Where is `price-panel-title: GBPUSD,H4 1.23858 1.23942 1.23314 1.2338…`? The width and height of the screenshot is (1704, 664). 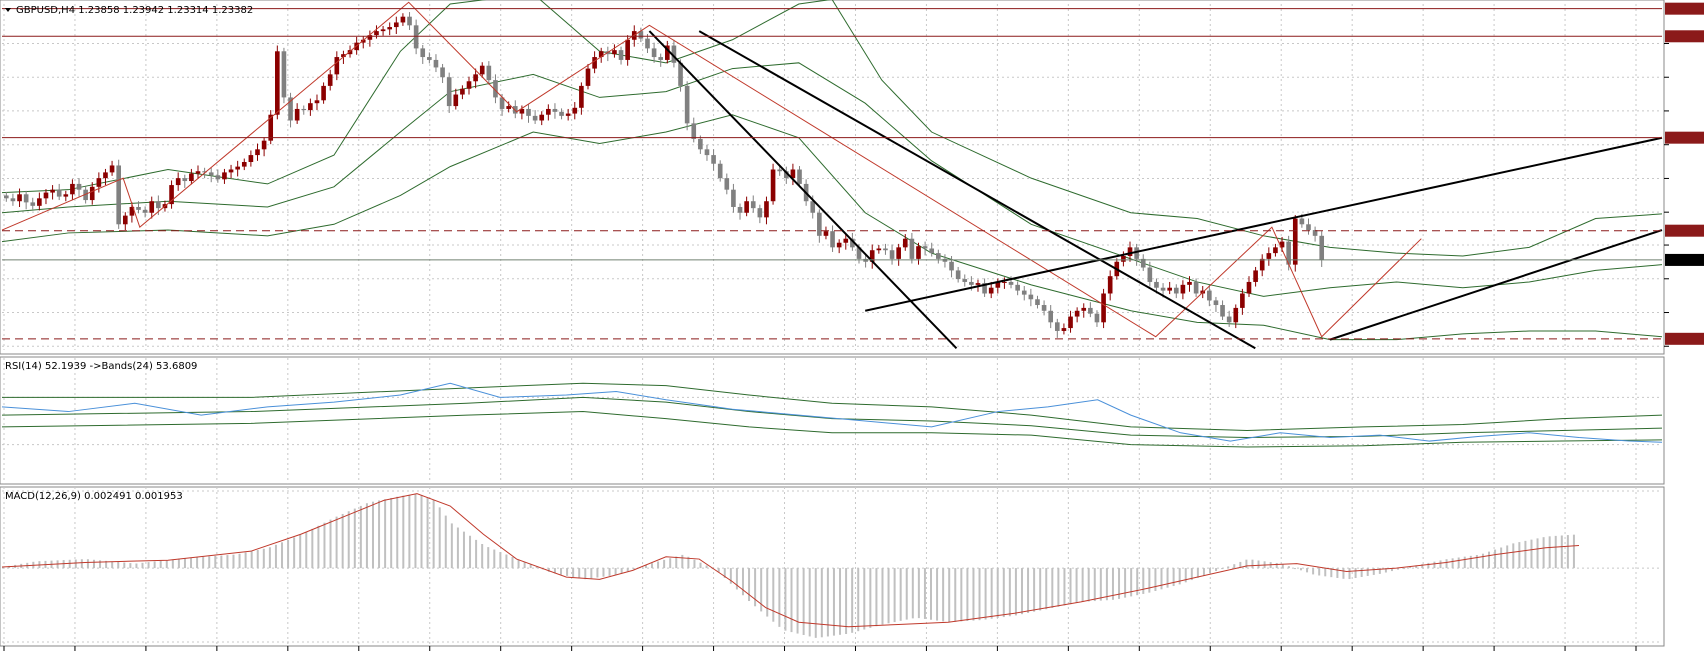 price-panel-title: GBPUSD,H4 1.23858 1.23942 1.23314 1.2338… is located at coordinates (134, 10).